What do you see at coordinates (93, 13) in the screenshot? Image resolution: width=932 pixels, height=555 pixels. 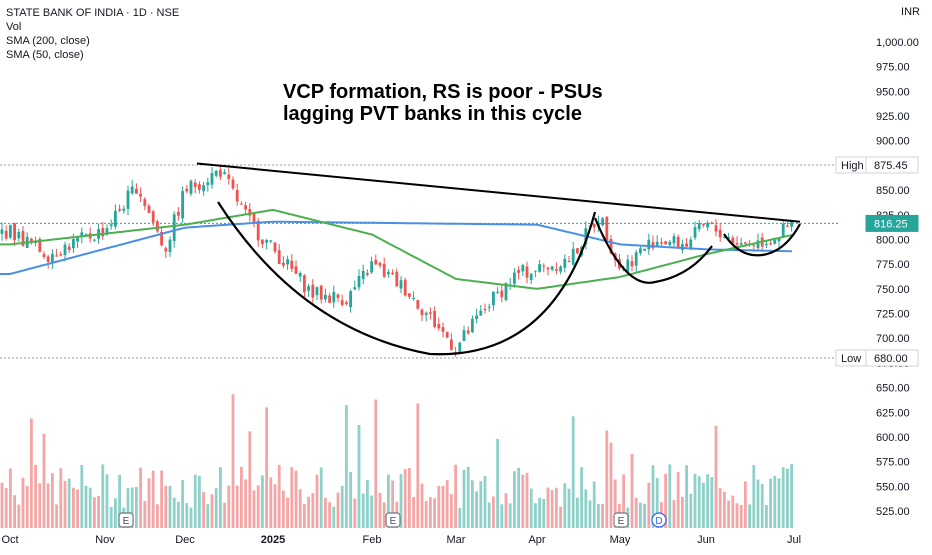 I see `symbol-title: STATE BANK OF INDIA · 1D · NSE` at bounding box center [93, 13].